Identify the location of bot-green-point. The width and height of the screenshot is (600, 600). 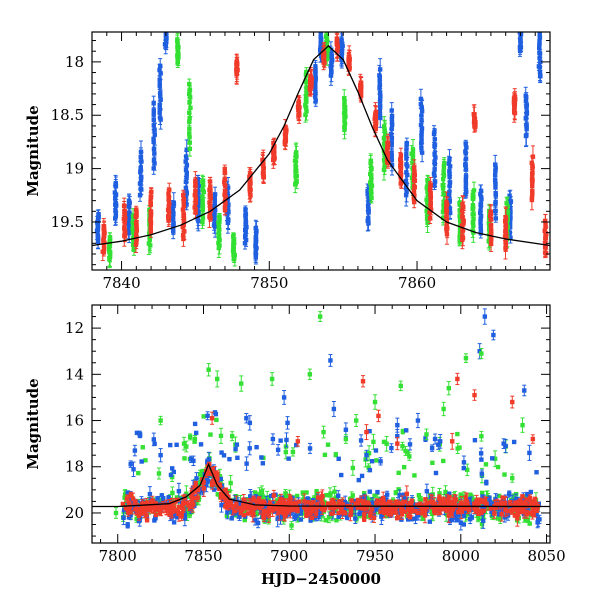
(145, 460).